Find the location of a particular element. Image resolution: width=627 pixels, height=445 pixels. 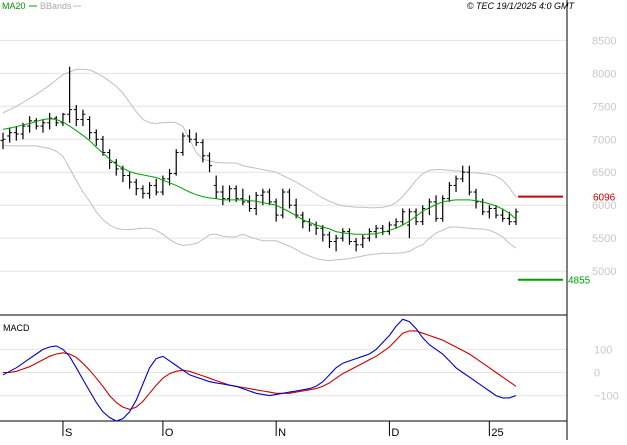

resistance-level-label: 6096 is located at coordinates (604, 198).